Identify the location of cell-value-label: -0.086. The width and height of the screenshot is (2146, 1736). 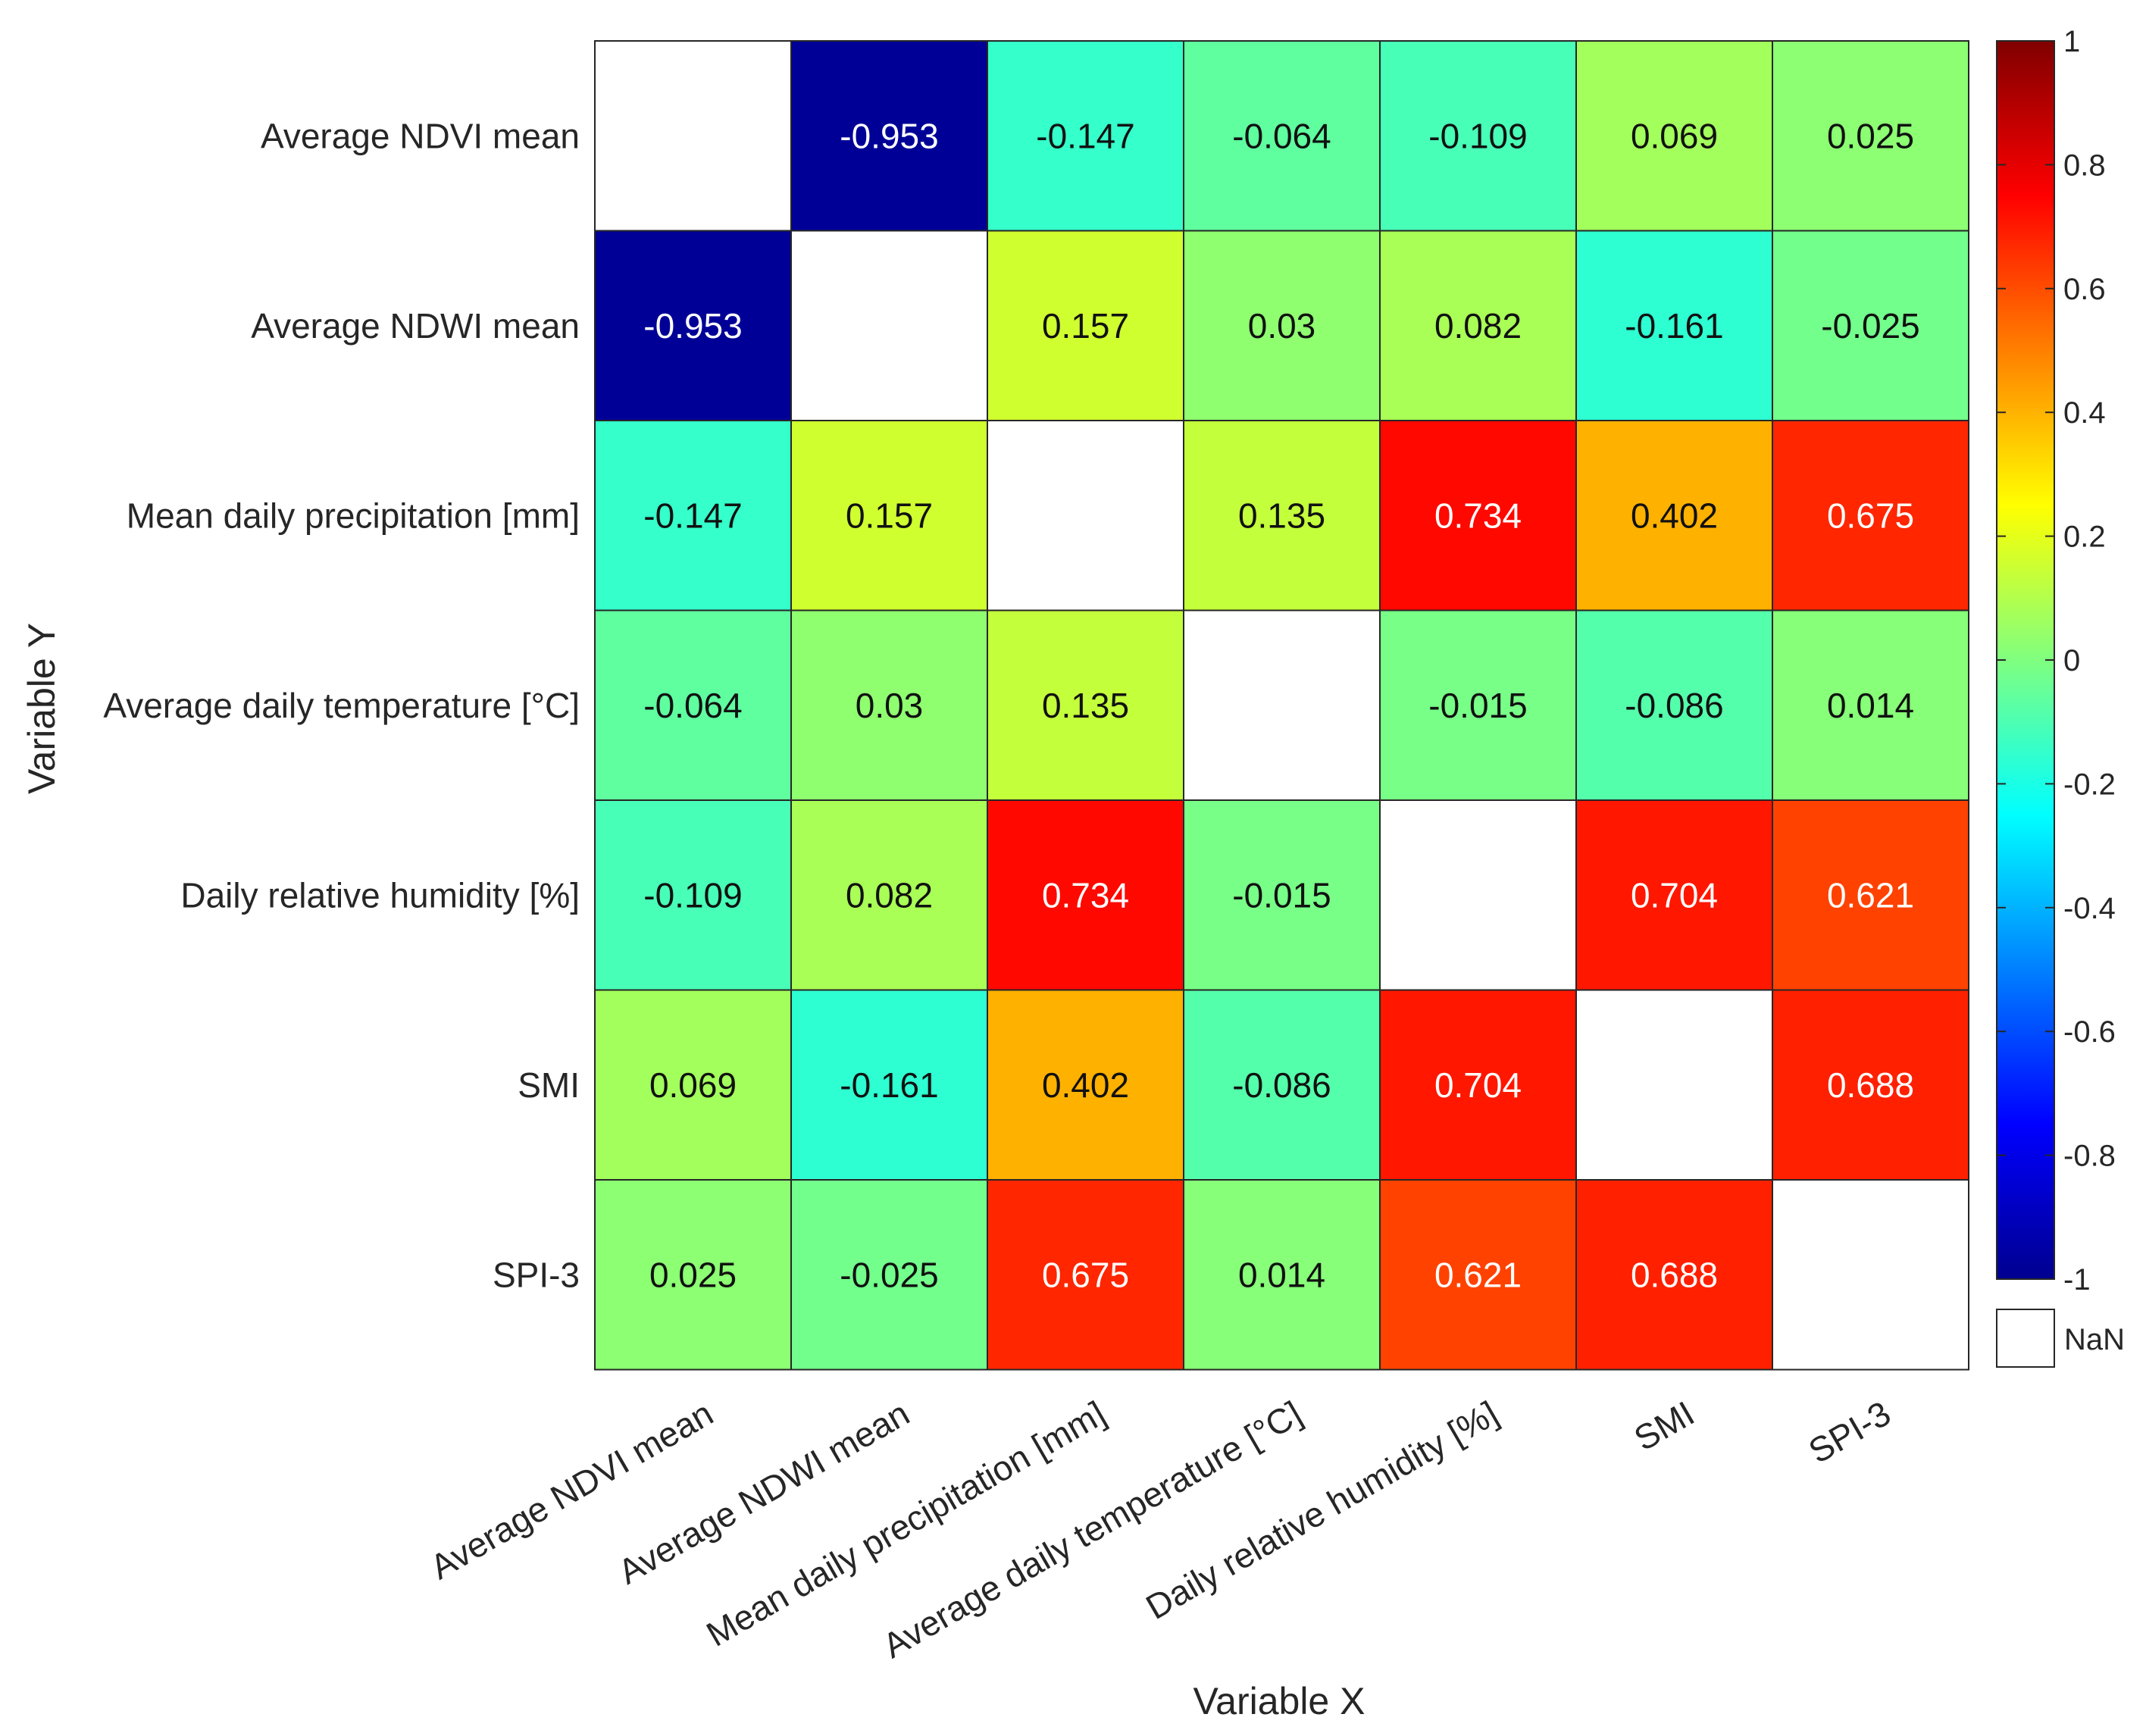
(1281, 1085).